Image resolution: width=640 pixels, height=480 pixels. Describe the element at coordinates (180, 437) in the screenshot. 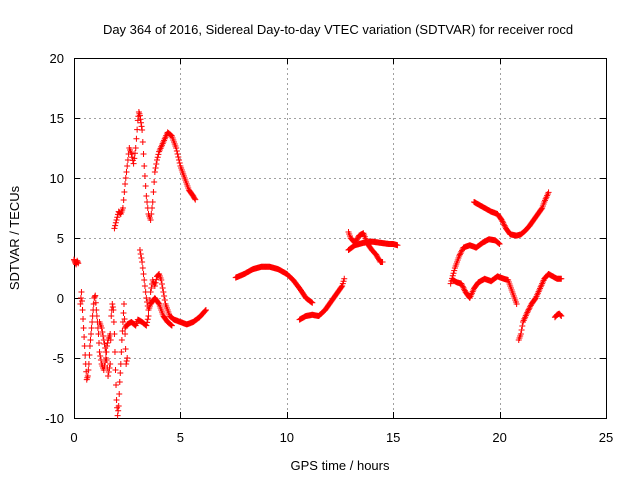

I see `x-tick-label: 5` at that location.